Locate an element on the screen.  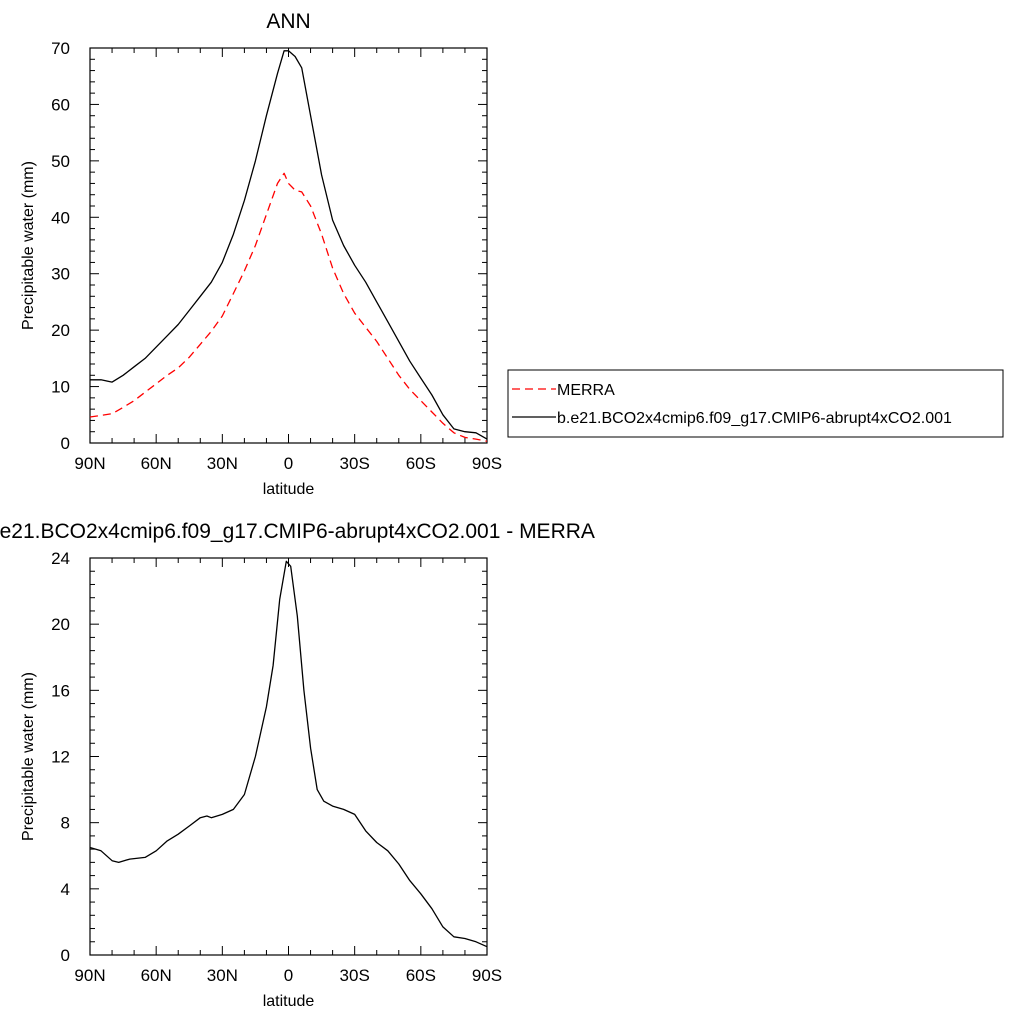
chart-title: ANN is located at coordinates (288, 21).